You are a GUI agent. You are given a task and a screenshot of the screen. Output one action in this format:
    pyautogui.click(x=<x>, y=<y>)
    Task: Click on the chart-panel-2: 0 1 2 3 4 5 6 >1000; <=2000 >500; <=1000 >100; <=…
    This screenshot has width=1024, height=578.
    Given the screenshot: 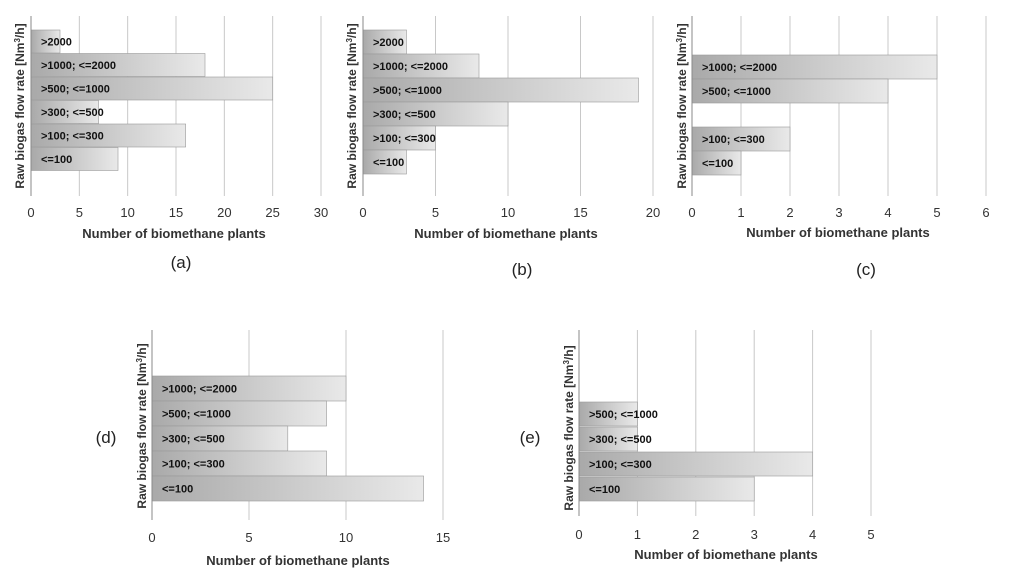 What is the action you would take?
    pyautogui.click(x=832, y=147)
    